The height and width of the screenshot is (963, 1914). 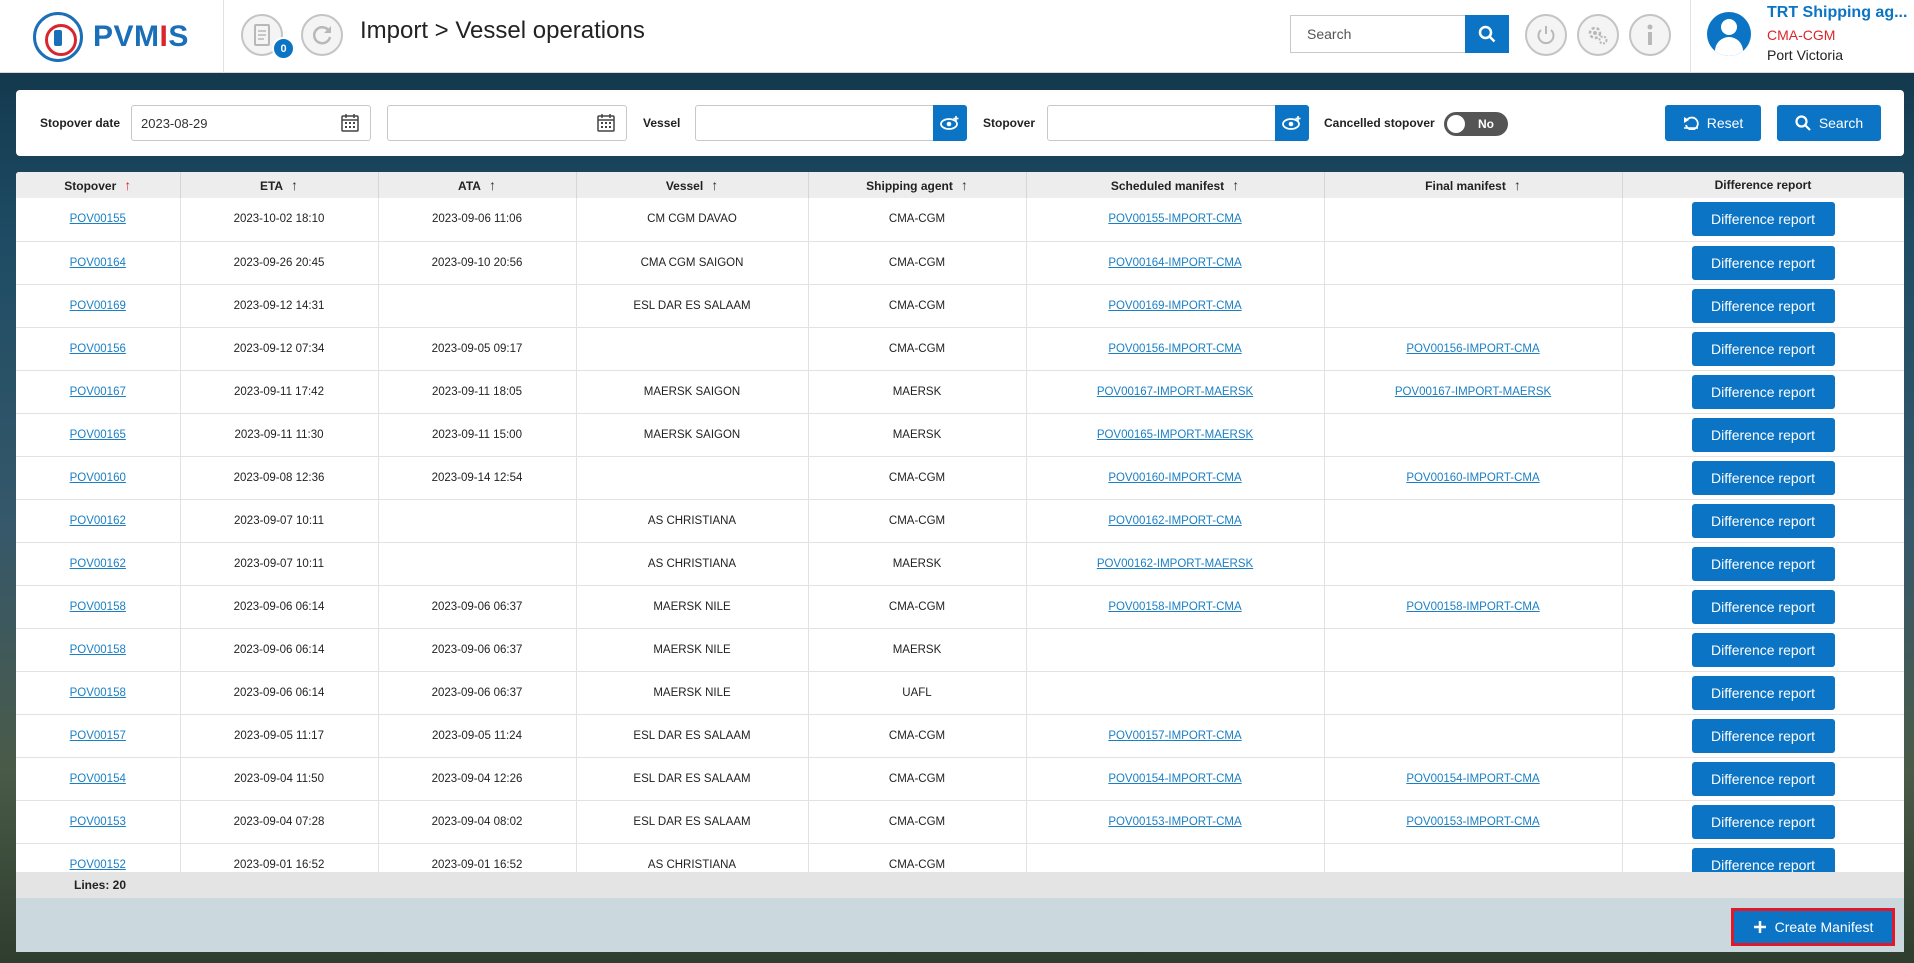 I want to click on final-manifest-cell-link: POV00160-IMPORT-CMA, so click(x=1473, y=477).